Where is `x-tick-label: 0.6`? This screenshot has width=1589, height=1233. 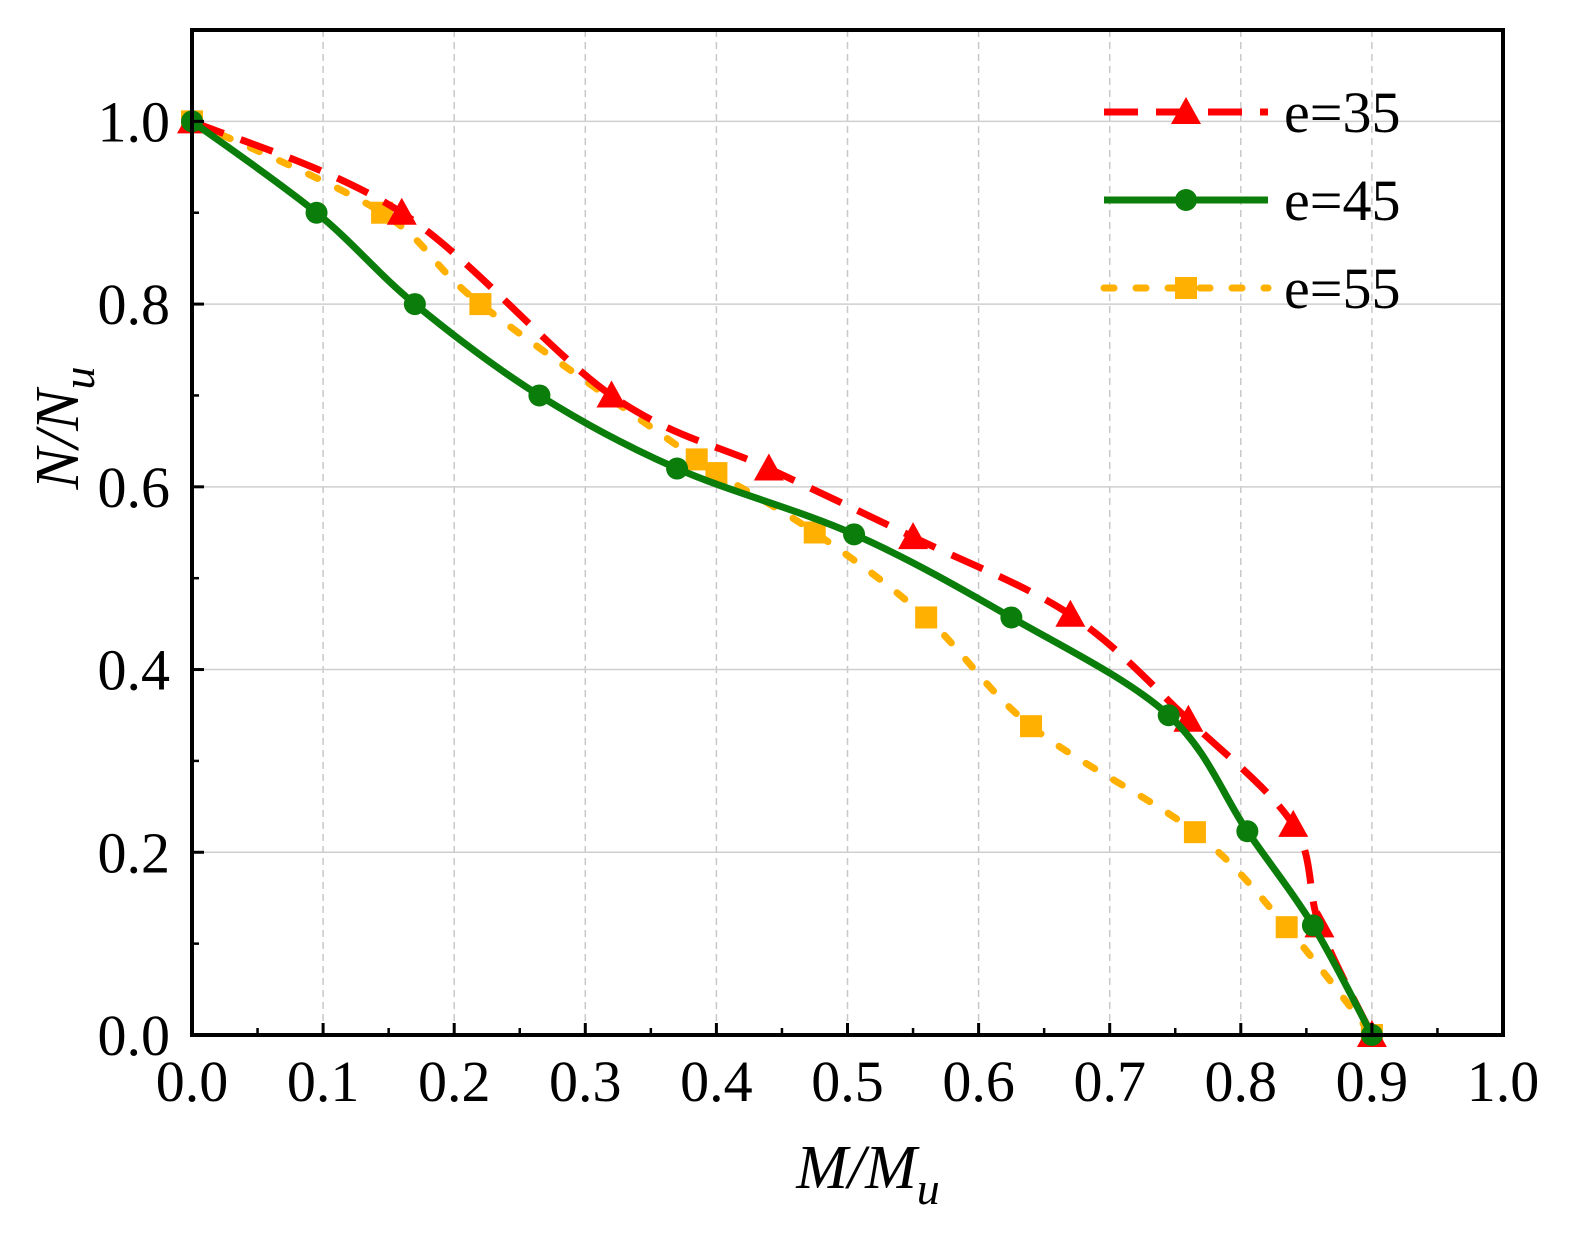
x-tick-label: 0.6 is located at coordinates (978, 1081).